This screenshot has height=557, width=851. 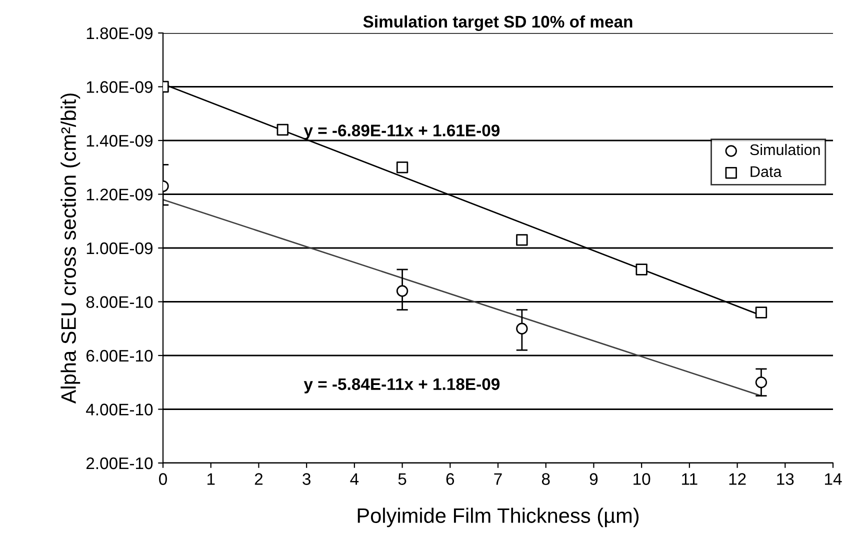 What do you see at coordinates (119, 463) in the screenshot?
I see `y-tick-label: 2.00E-10` at bounding box center [119, 463].